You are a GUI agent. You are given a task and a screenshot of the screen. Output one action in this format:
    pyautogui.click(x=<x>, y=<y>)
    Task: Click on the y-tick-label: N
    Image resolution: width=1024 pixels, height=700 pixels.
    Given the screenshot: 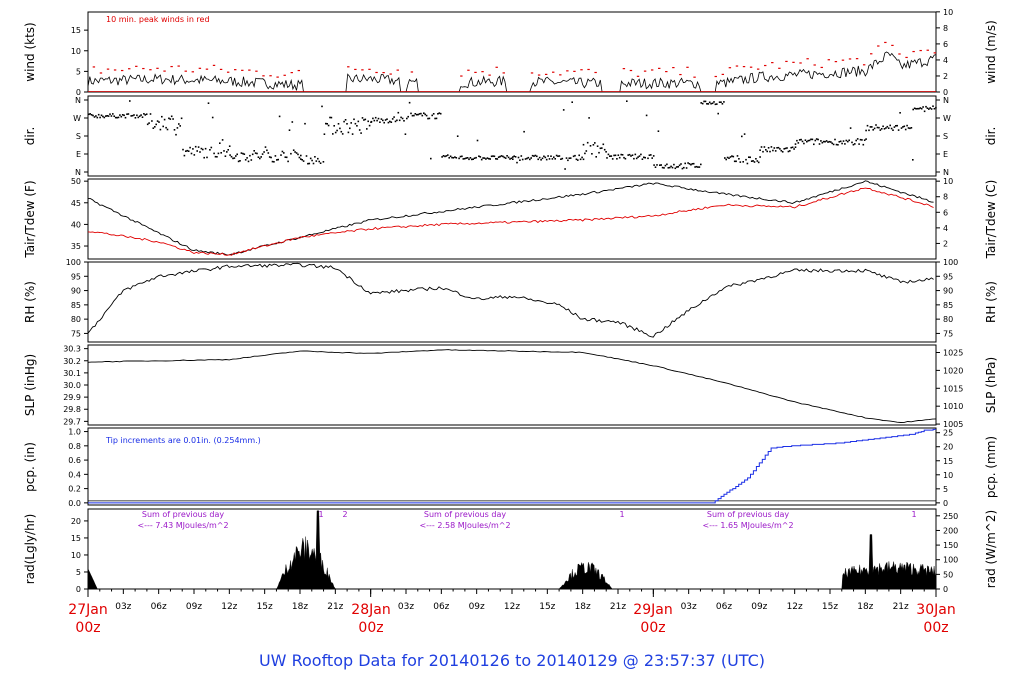 What is the action you would take?
    pyautogui.click(x=946, y=172)
    